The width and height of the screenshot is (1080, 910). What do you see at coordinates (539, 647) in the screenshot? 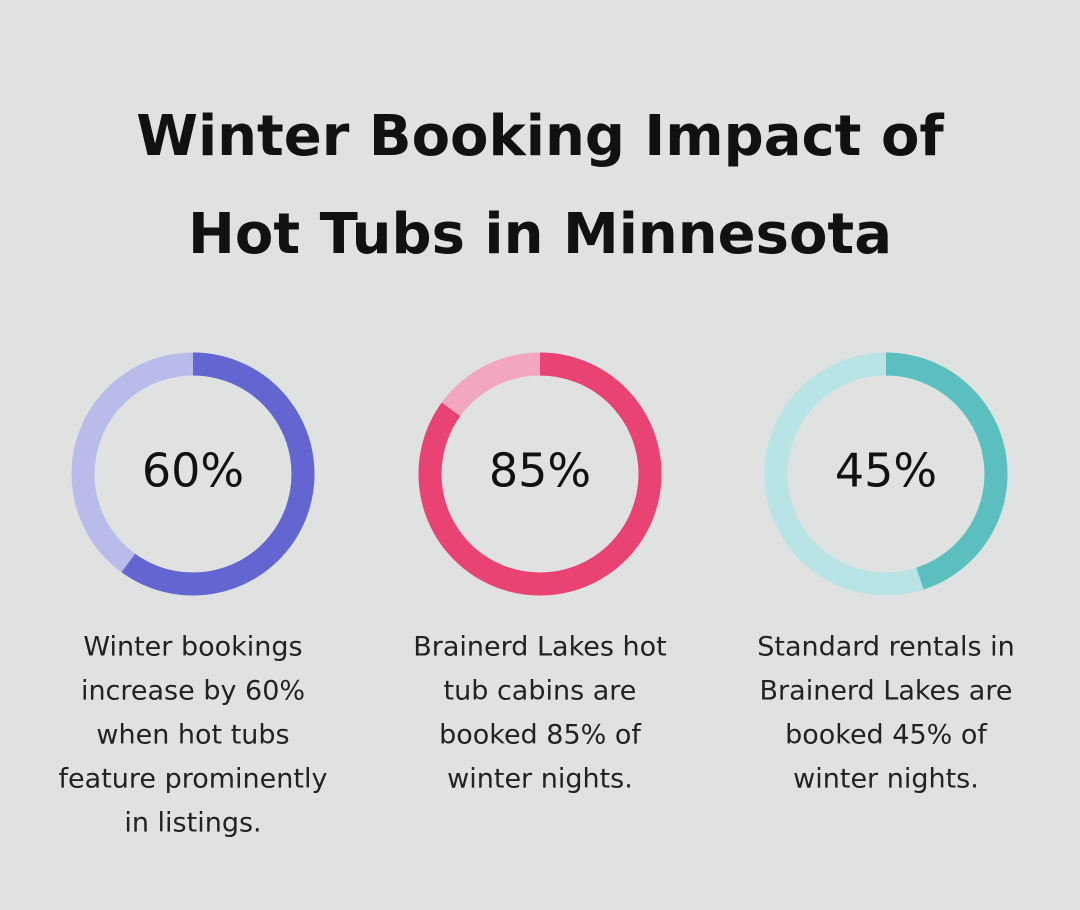
I see `caption: Brainerd Lakes hot` at bounding box center [539, 647].